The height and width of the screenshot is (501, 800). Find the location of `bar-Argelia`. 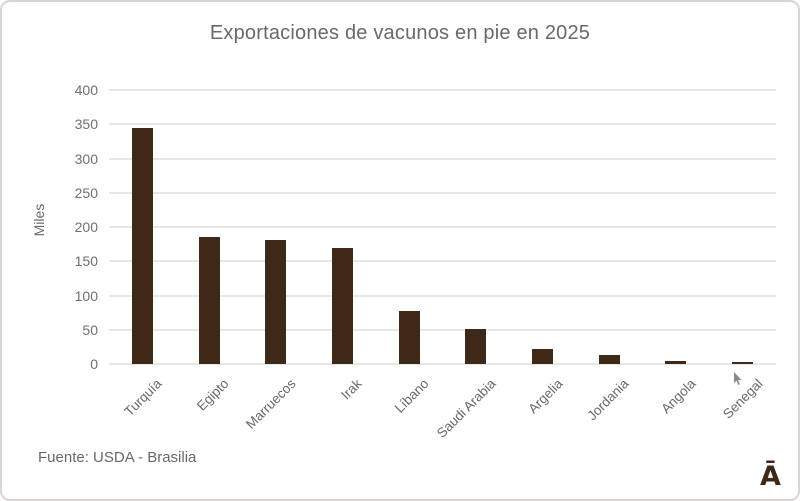

bar-Argelia is located at coordinates (542, 356).